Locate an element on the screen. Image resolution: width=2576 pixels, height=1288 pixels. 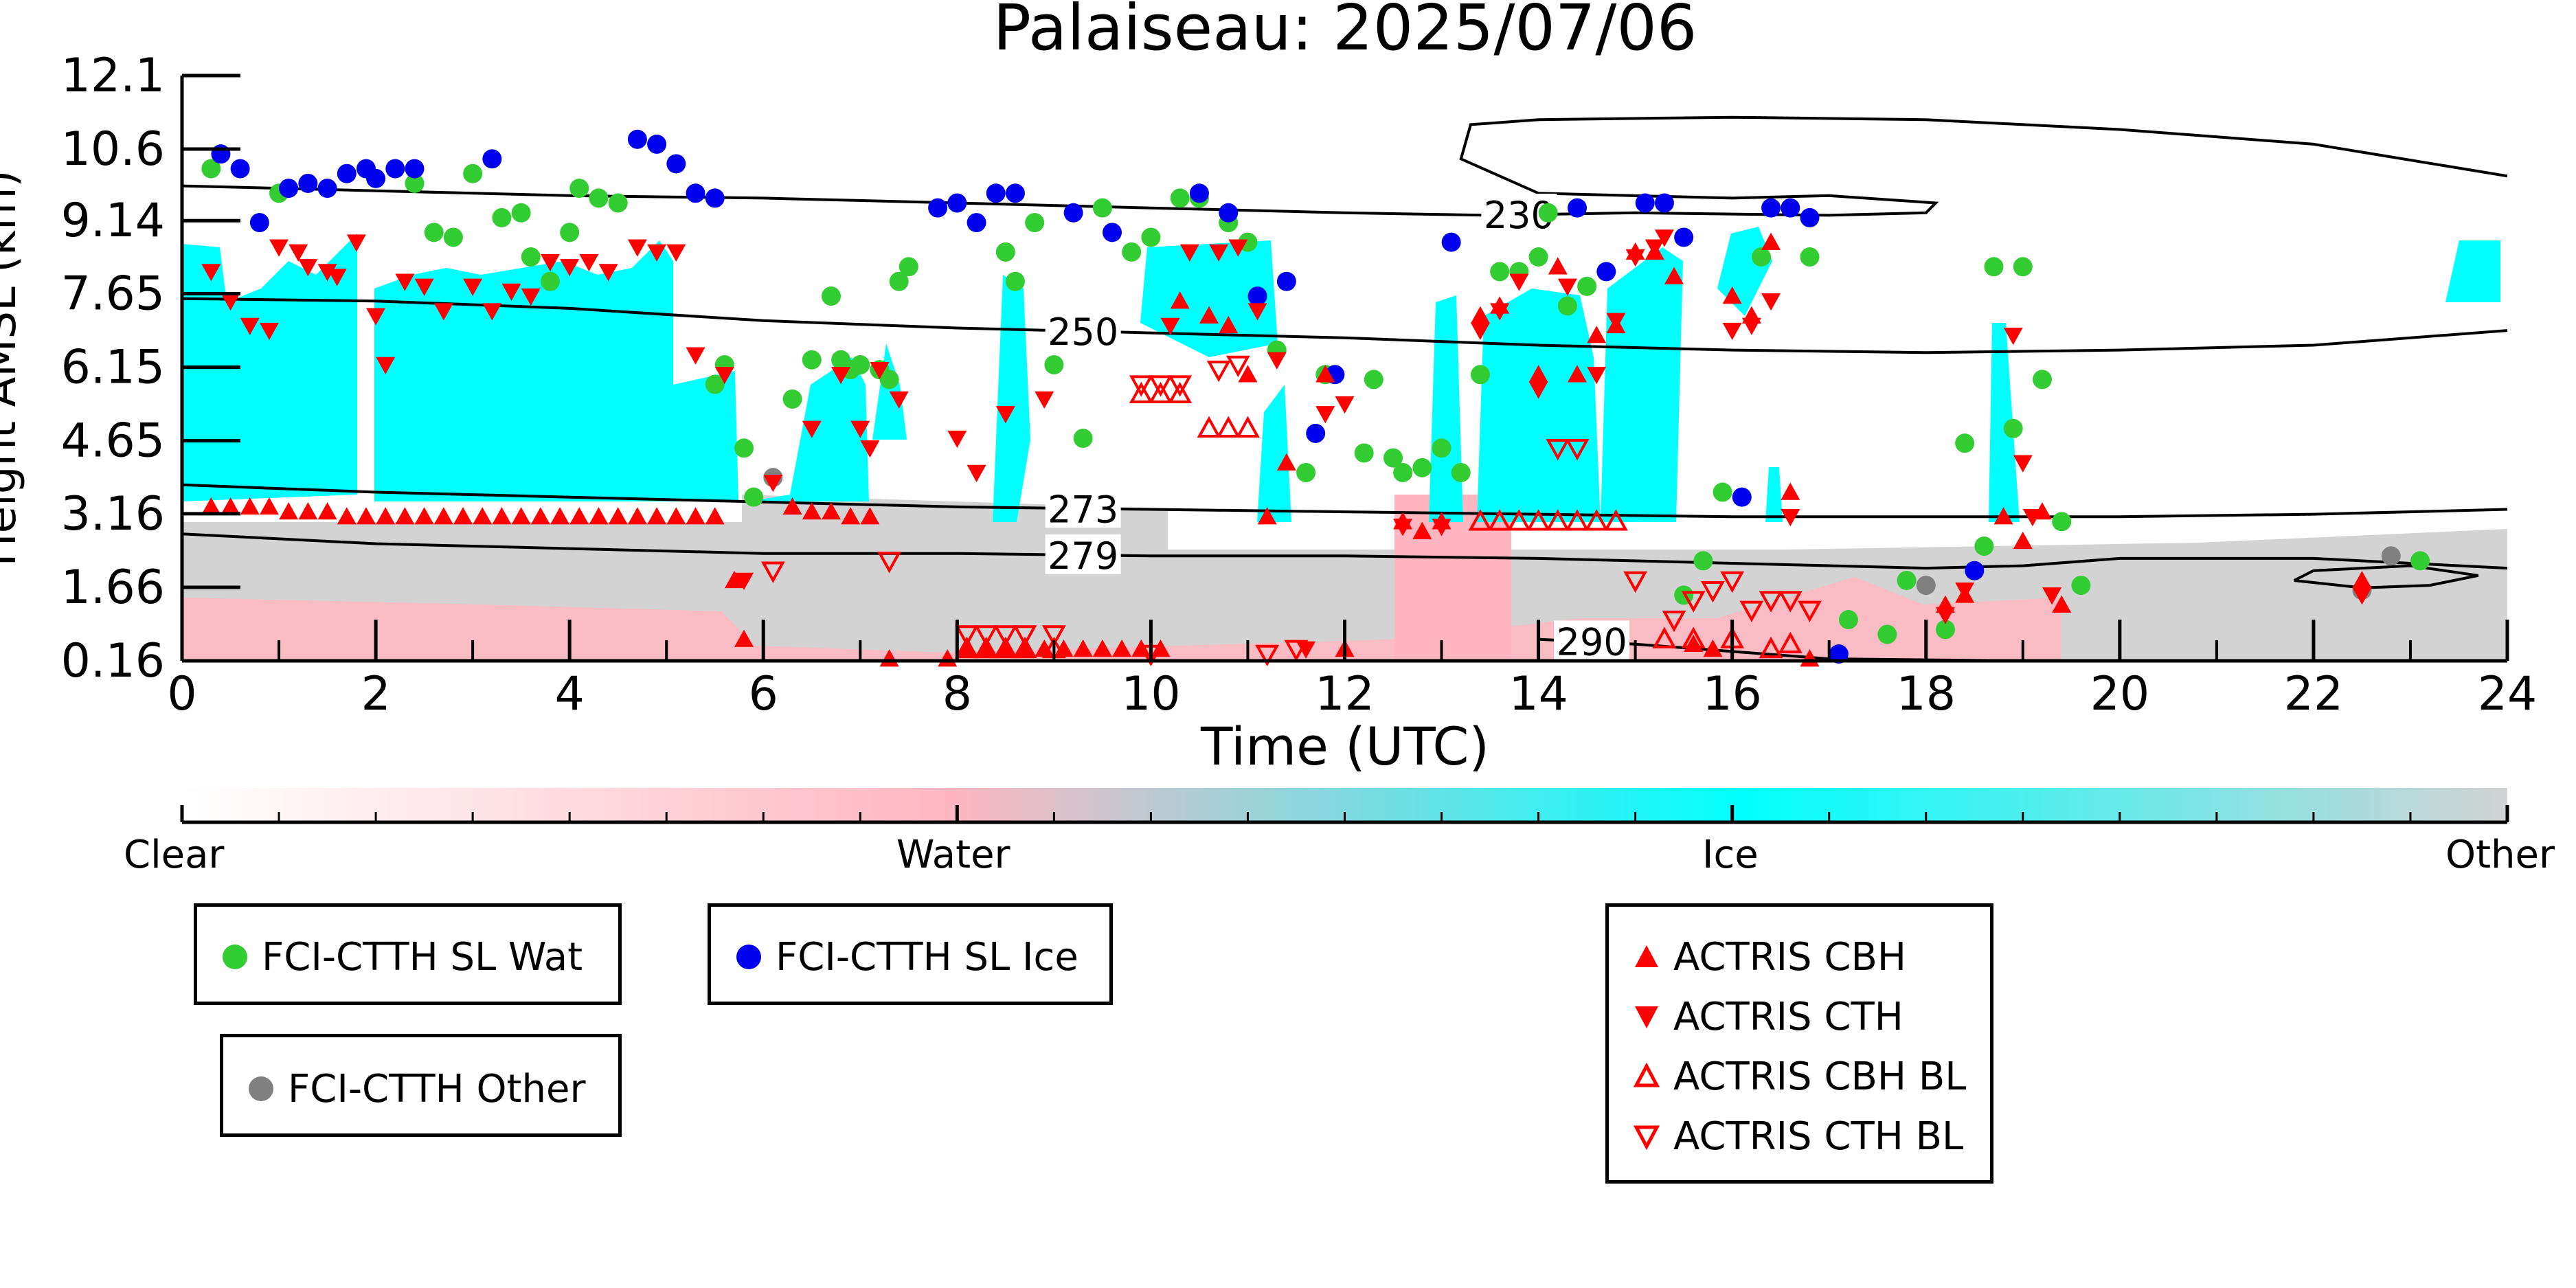
legend-label-wat: FCI-CTTH SL Wat is located at coordinates (422, 957).